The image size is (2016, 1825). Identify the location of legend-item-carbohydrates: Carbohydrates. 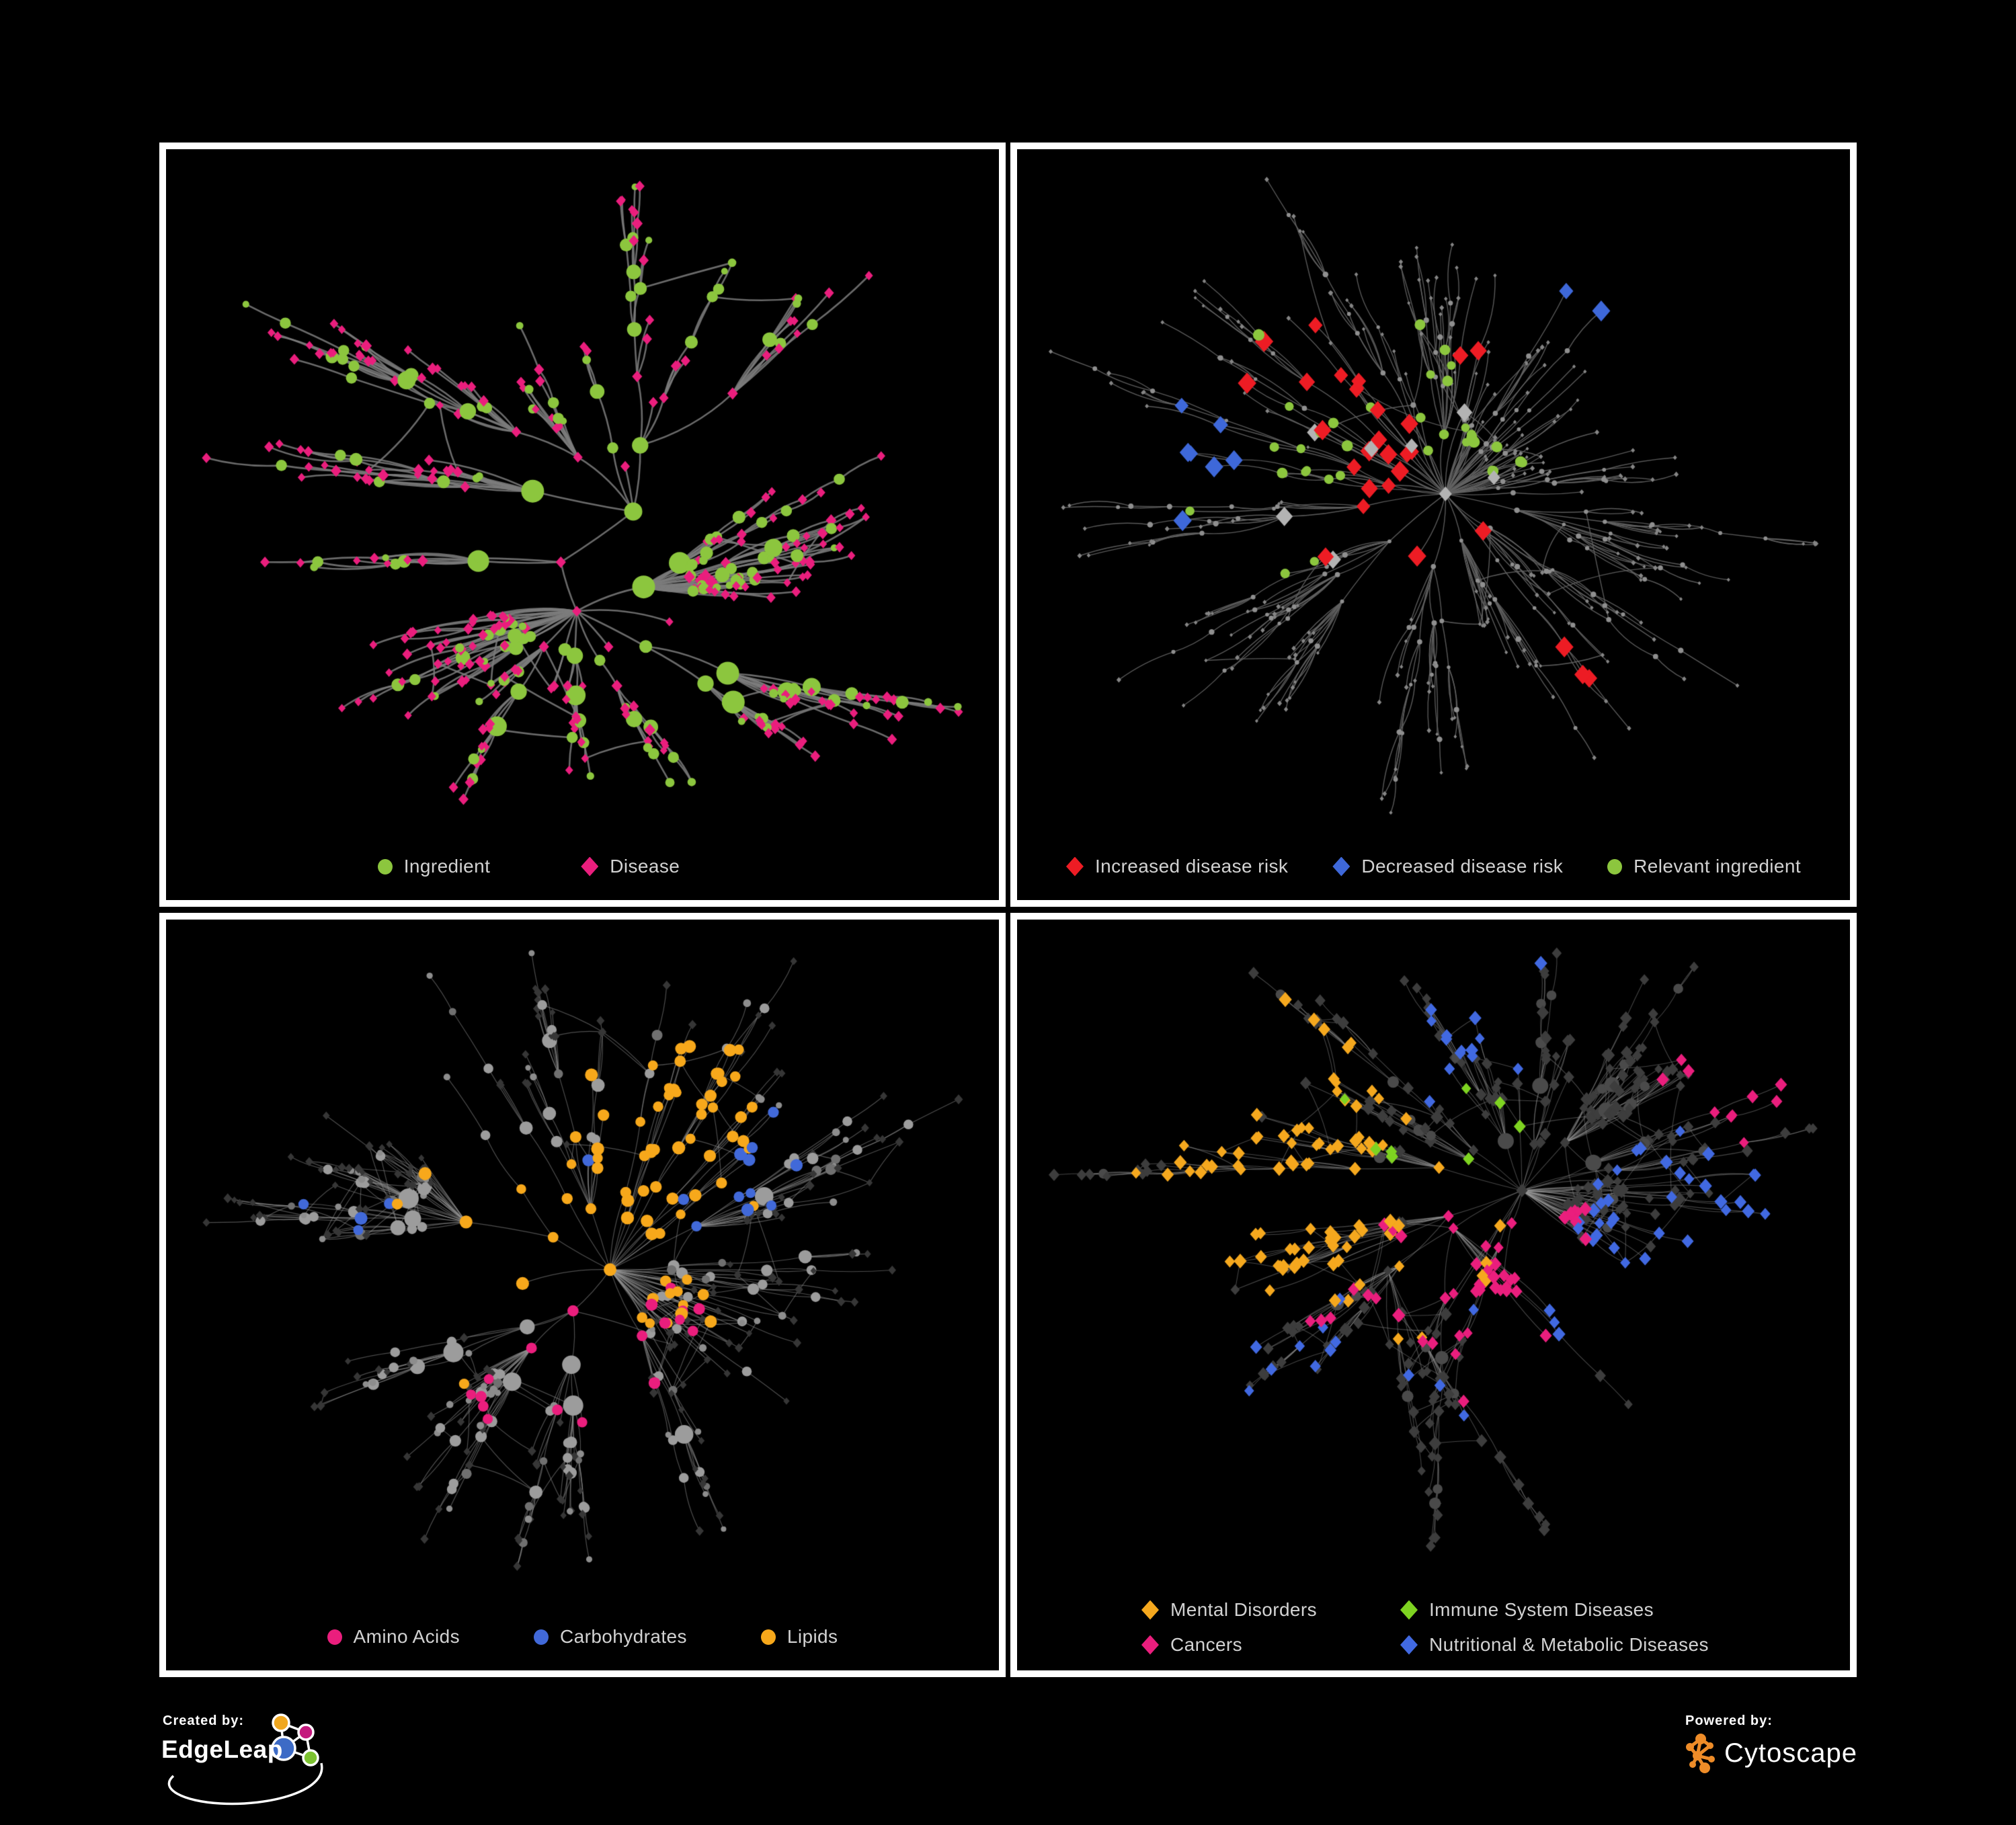
(610, 1637).